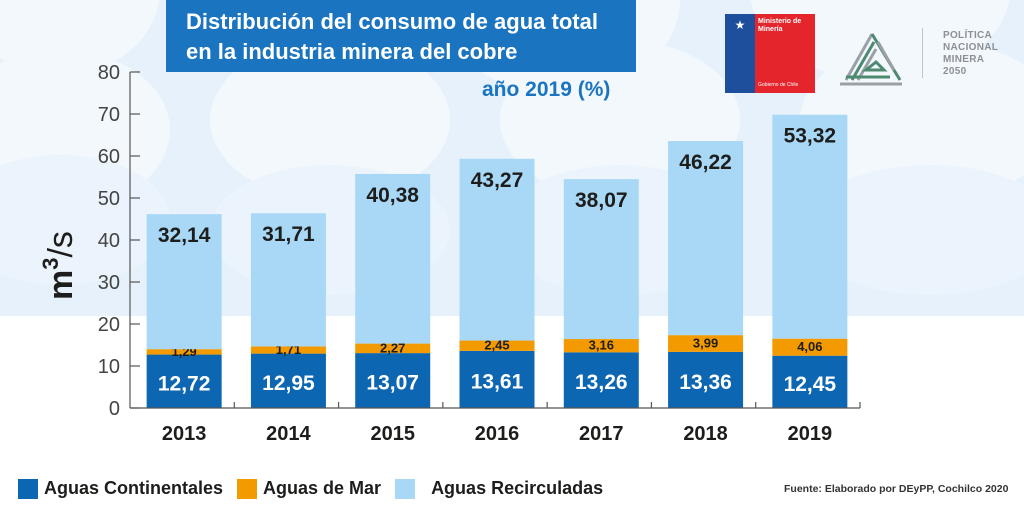 This screenshot has height=518, width=1024. I want to click on y-tick-label: 40, so click(109, 241).